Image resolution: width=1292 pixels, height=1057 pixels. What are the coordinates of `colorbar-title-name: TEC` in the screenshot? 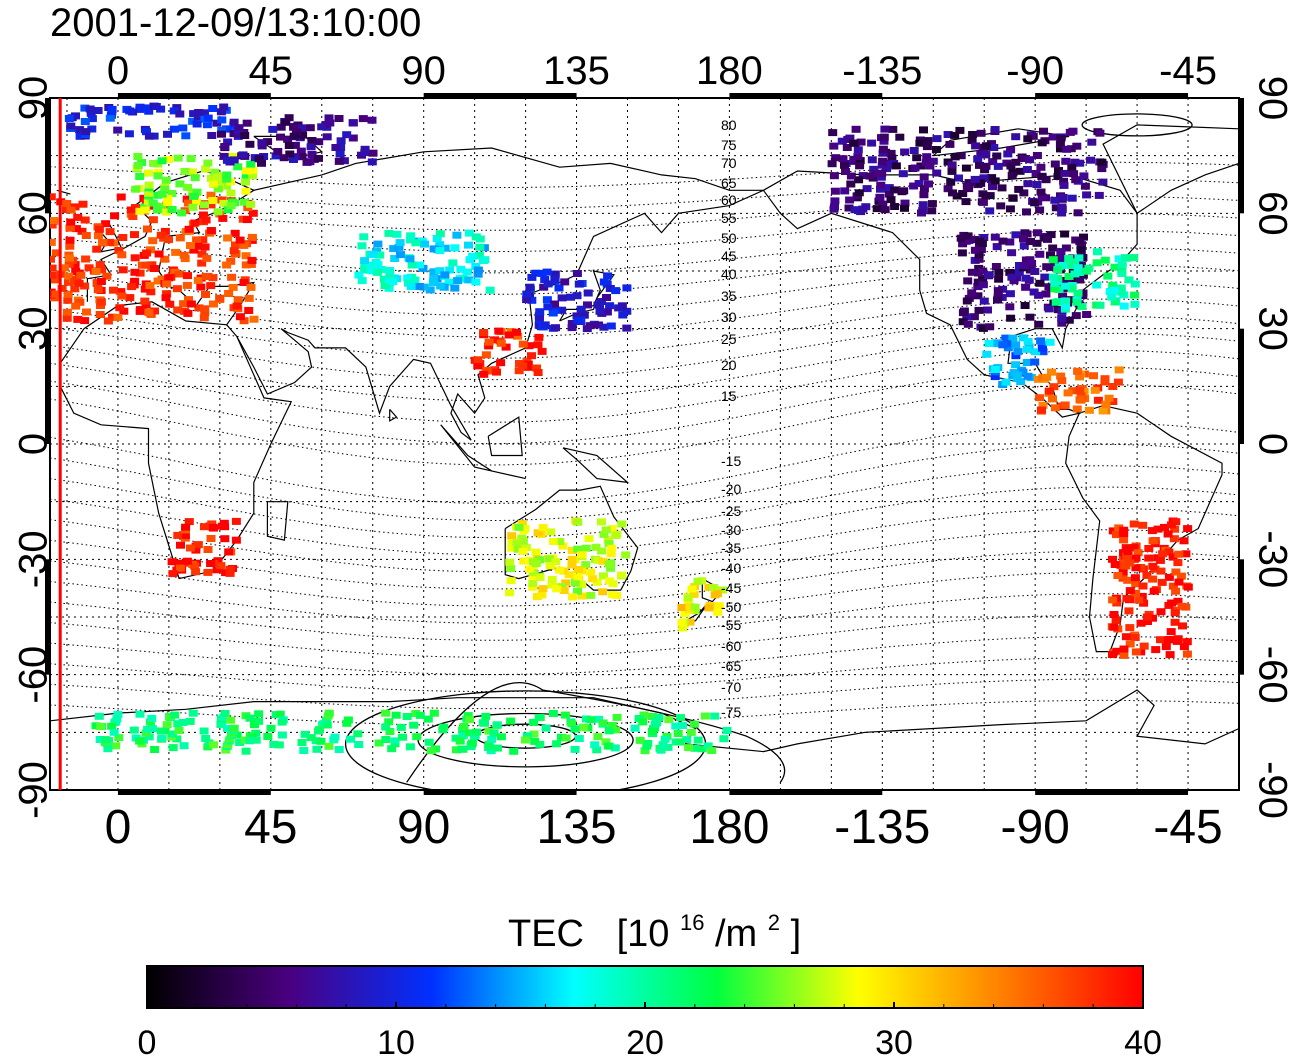 It's located at (546, 934).